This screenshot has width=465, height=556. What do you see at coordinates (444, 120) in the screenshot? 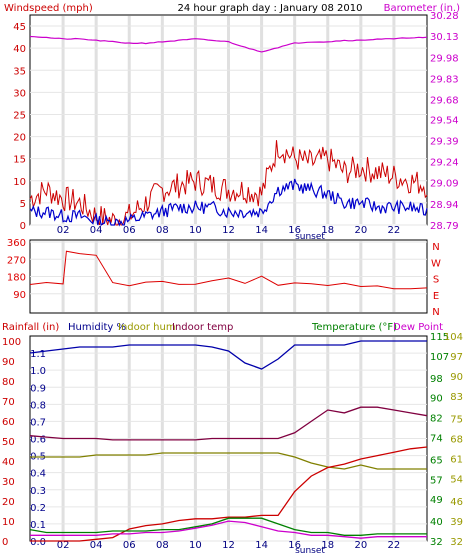
I see `baro-y-tick: 29.54` at bounding box center [444, 120].